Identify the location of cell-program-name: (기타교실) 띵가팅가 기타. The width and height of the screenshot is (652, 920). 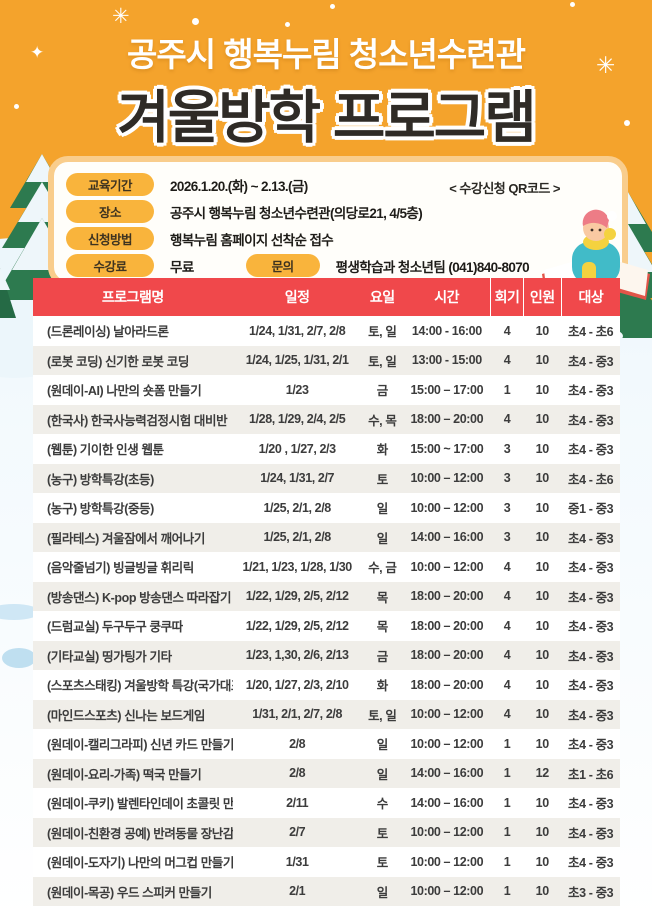
(133, 655).